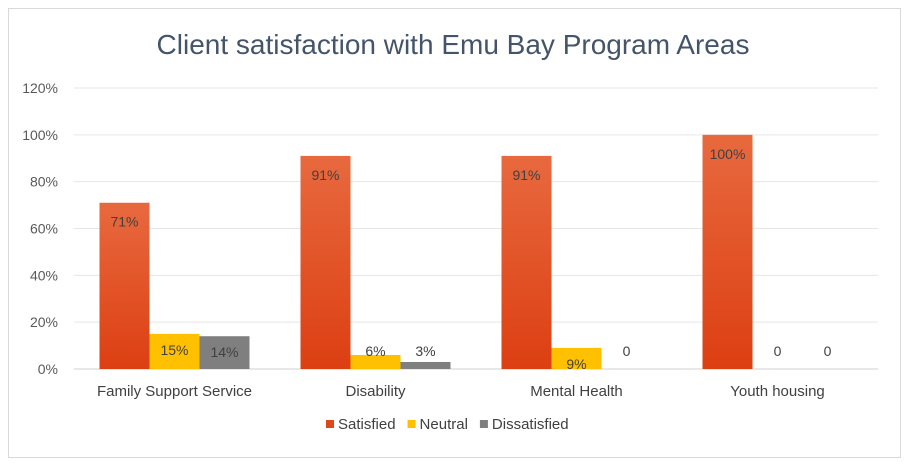 This screenshot has height=466, width=910. What do you see at coordinates (375, 351) in the screenshot?
I see `data-label: 6%` at bounding box center [375, 351].